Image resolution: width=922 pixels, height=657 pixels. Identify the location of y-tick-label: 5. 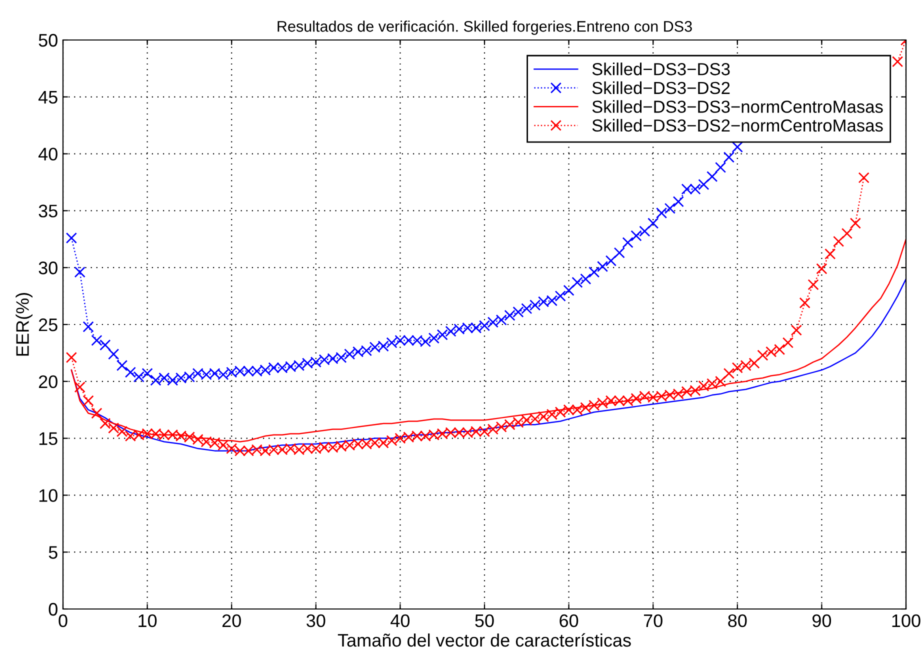
(53, 552).